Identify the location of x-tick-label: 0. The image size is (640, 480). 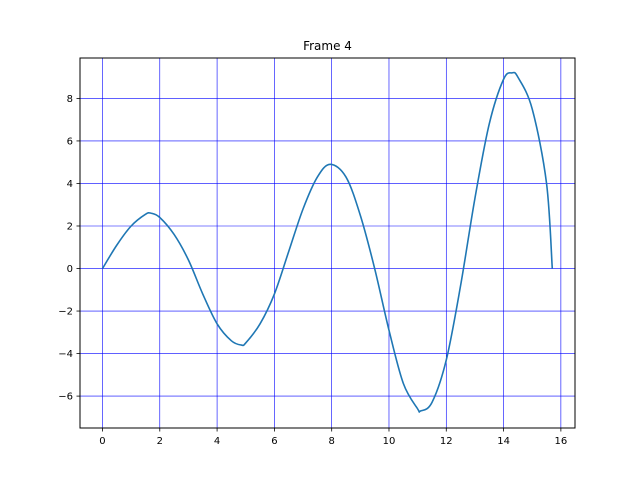
(102, 441).